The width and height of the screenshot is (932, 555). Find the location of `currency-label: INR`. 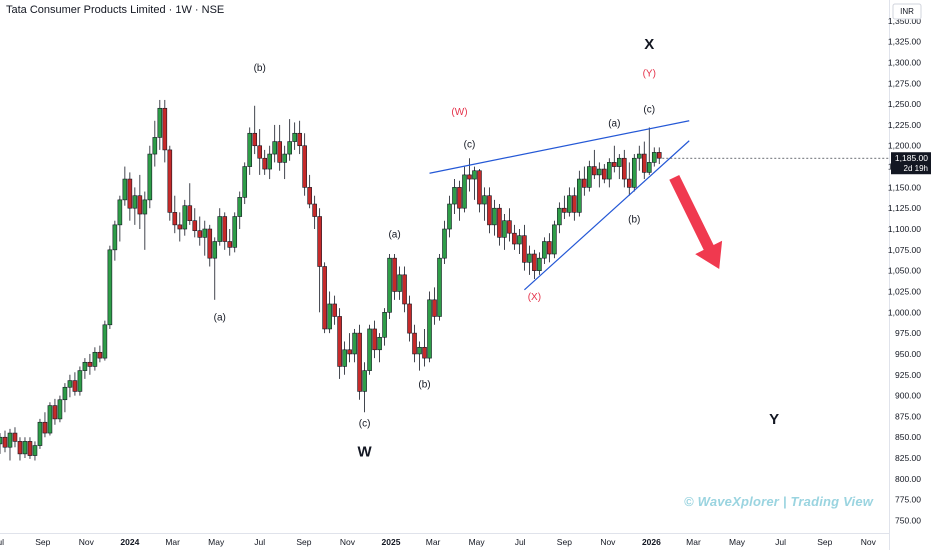

currency-label: INR is located at coordinates (907, 11).